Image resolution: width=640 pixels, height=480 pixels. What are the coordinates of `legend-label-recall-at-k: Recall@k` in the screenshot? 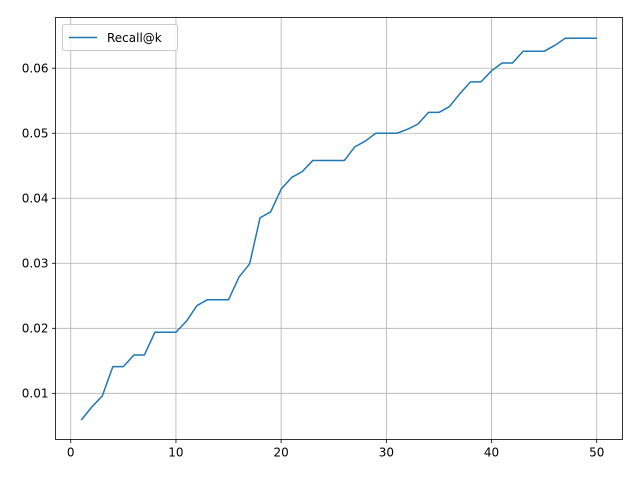 It's located at (134, 38).